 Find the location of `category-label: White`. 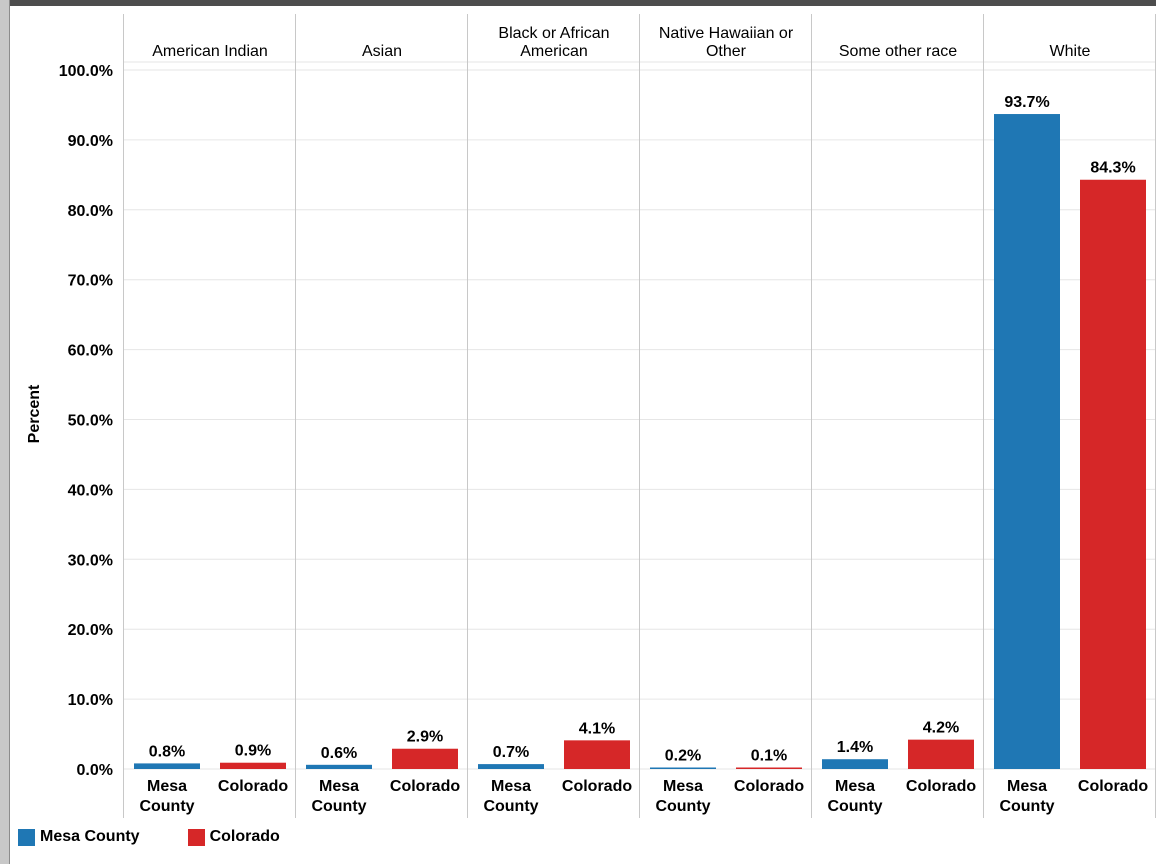

category-label: White is located at coordinates (1070, 51).